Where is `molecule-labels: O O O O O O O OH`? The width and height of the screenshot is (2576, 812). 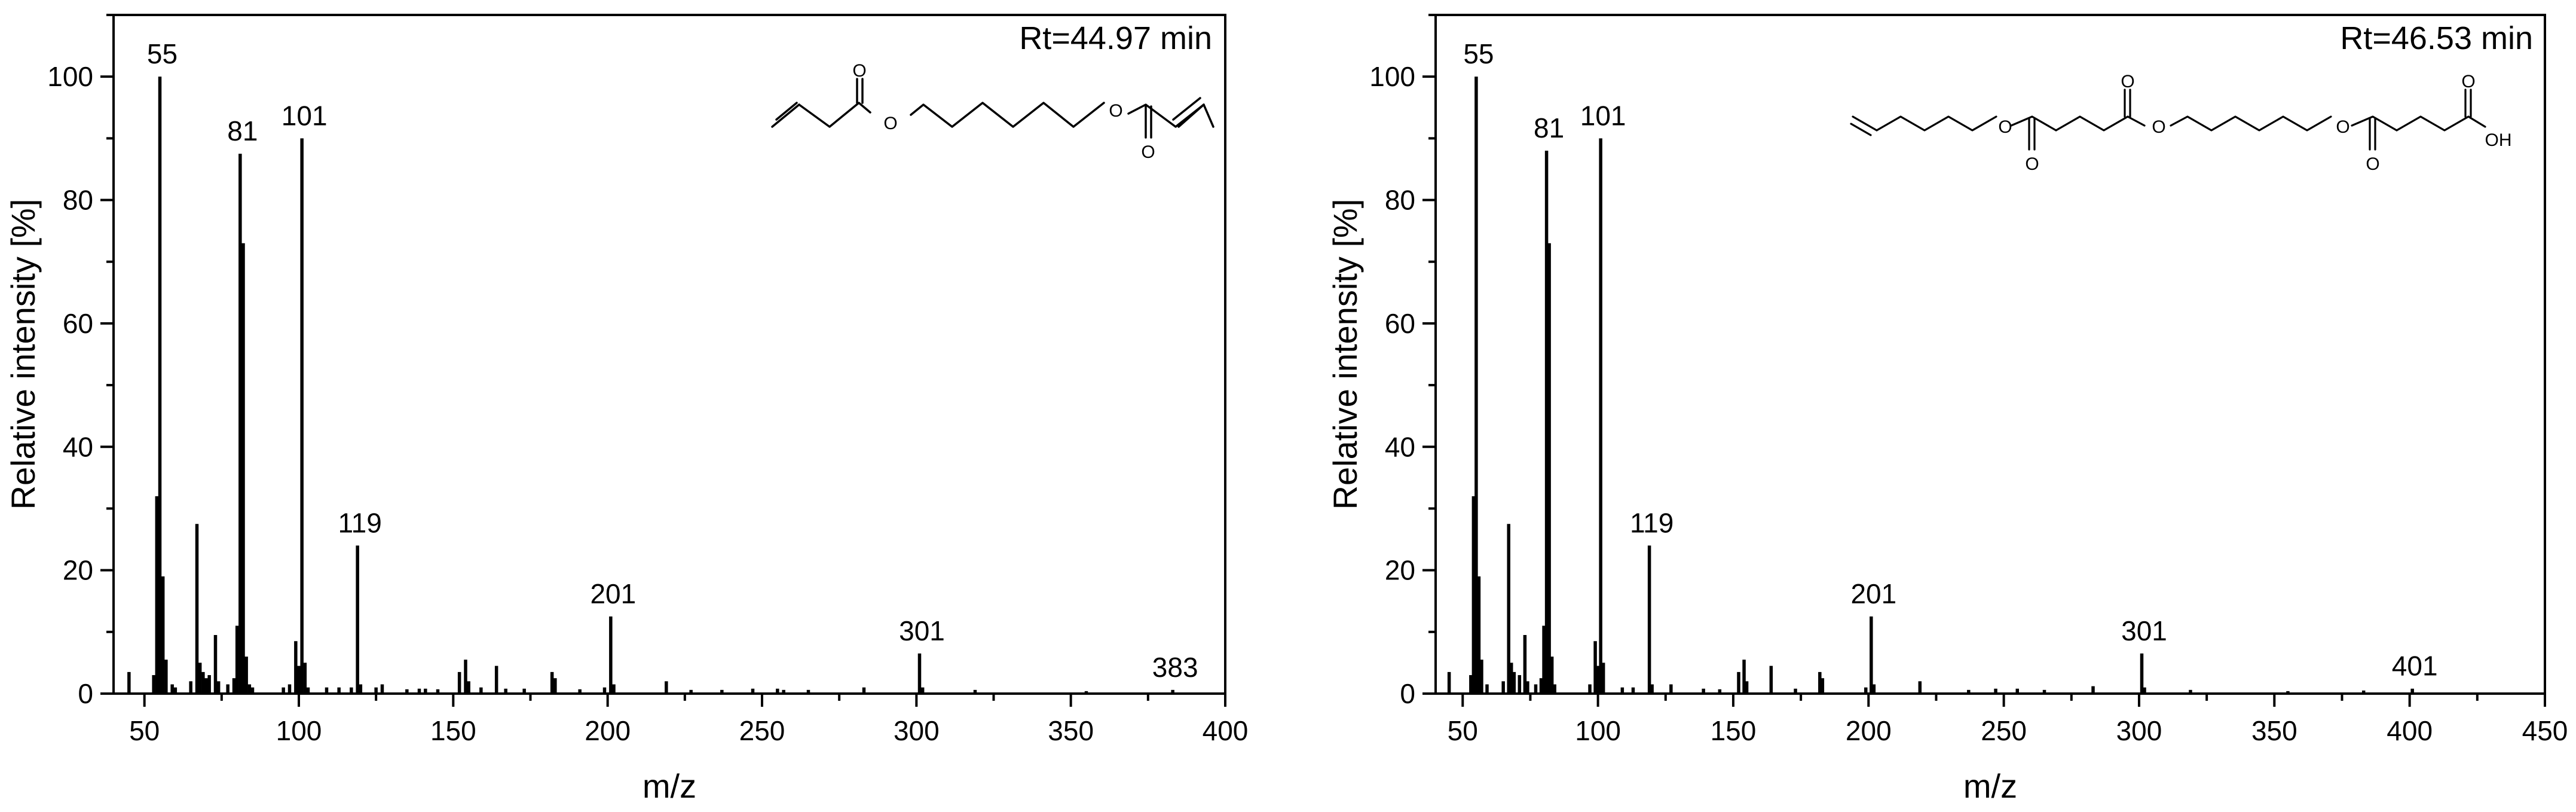 molecule-labels: O O O O O O O OH is located at coordinates (2254, 123).